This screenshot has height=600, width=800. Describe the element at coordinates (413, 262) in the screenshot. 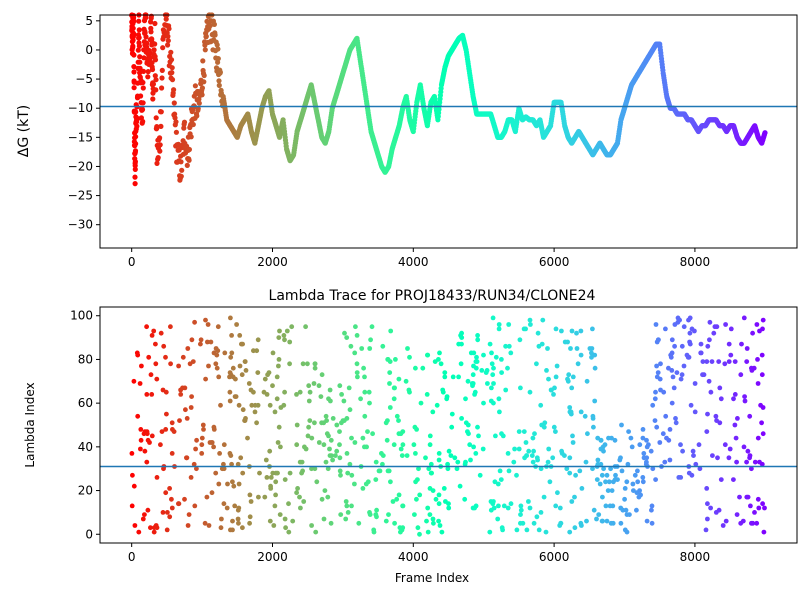

I see `x-tick-label: 4000` at that location.